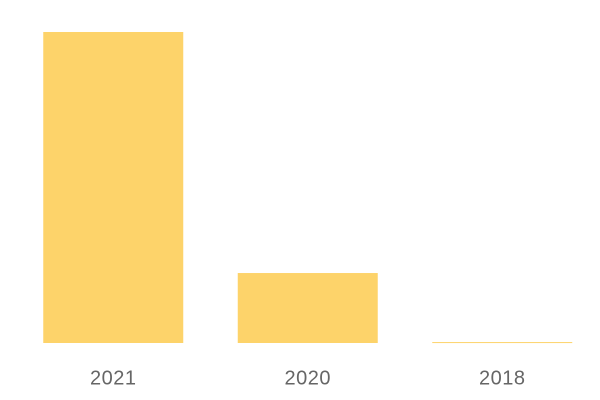  What do you see at coordinates (113, 378) in the screenshot?
I see `x-tick-label: 2021` at bounding box center [113, 378].